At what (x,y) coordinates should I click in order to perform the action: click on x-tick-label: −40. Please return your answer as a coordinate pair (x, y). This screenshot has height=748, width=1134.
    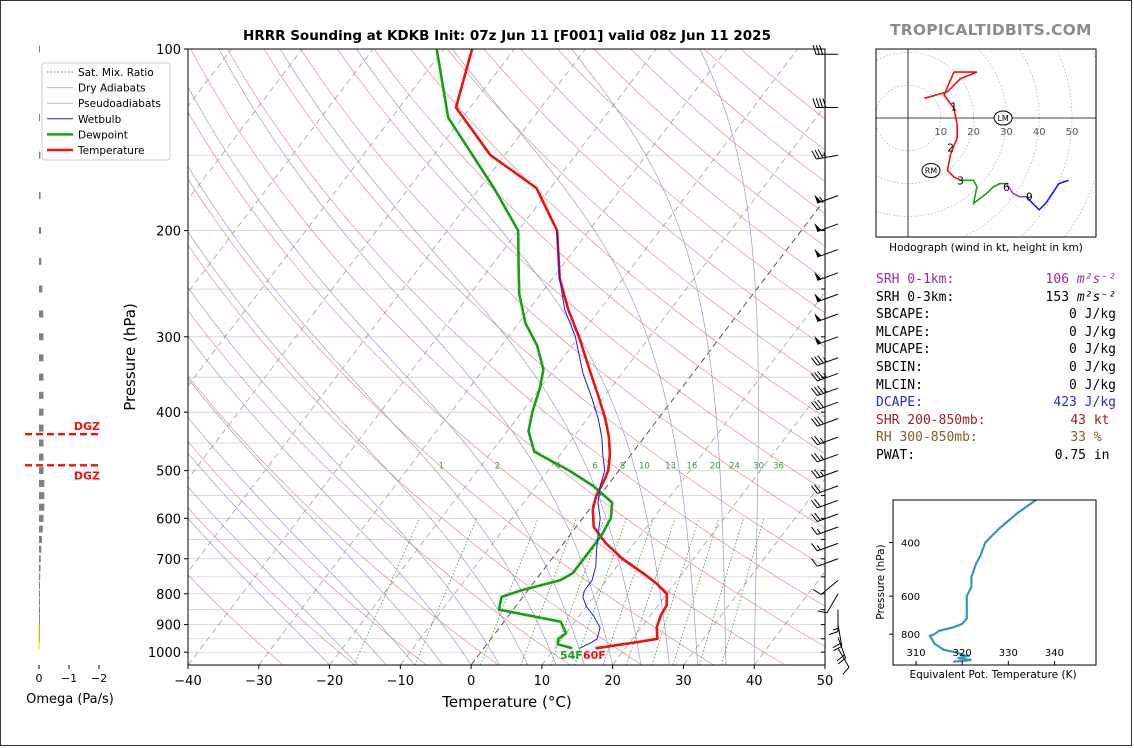
    Looking at the image, I should click on (187, 681).